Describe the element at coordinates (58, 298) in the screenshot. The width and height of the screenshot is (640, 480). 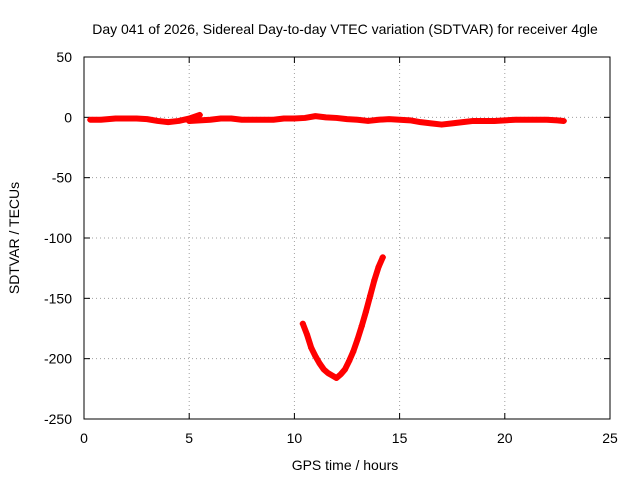
I see `y-tick-label: -150` at that location.